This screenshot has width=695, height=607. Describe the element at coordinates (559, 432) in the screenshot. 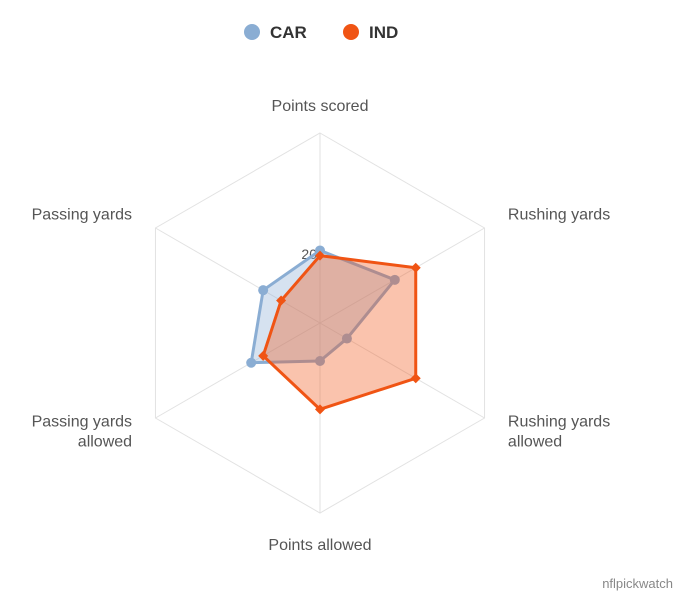

I see `axis-label: Rushing yards allowed` at that location.